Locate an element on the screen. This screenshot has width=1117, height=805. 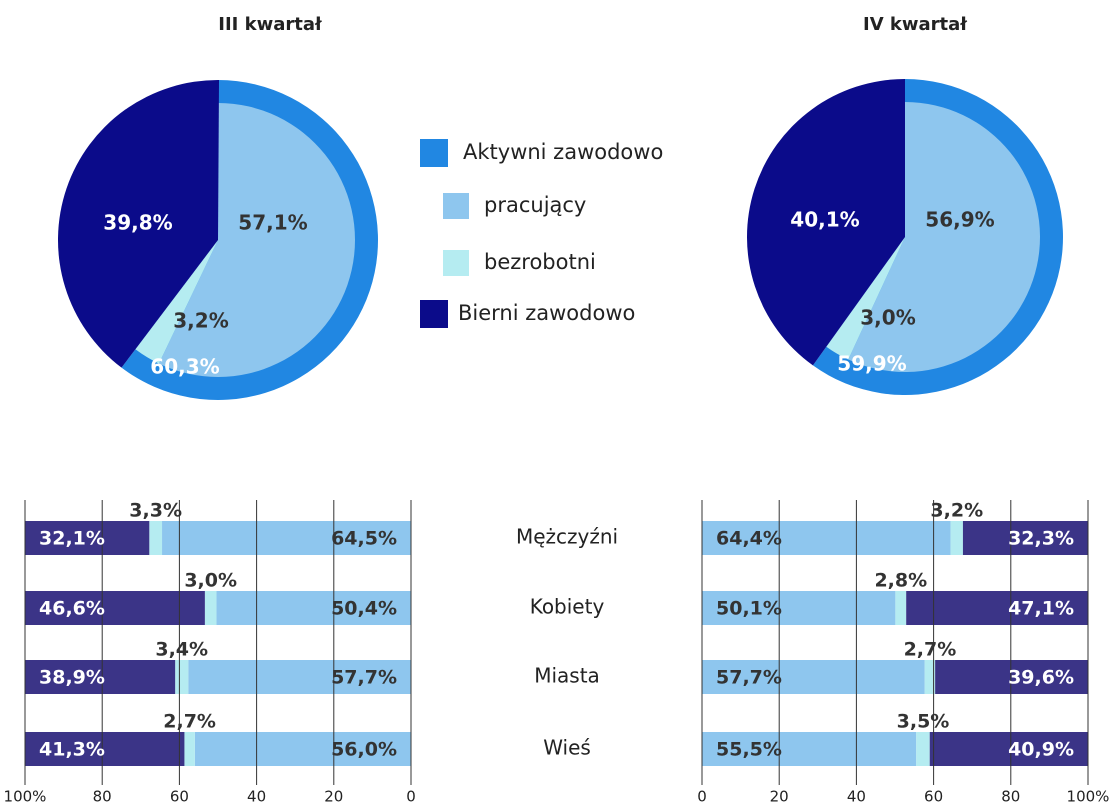
value-label: 32,1% is located at coordinates (72, 539).